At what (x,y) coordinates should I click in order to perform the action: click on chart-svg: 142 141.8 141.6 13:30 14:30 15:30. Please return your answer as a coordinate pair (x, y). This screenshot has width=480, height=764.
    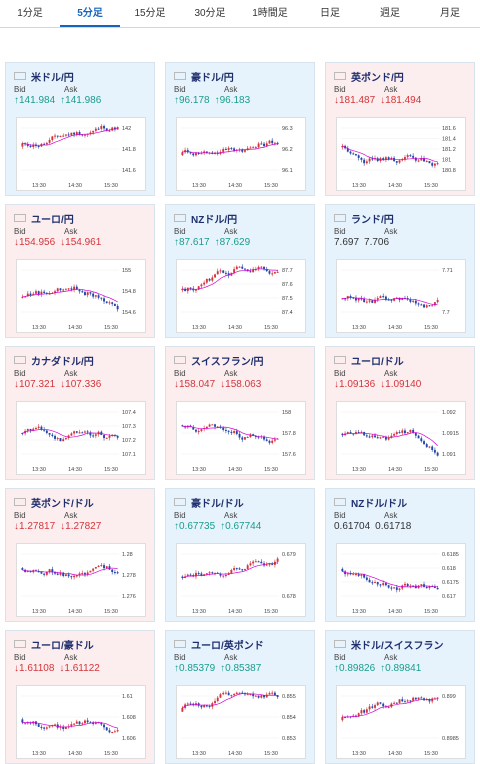
    Looking at the image, I should click on (78, 156).